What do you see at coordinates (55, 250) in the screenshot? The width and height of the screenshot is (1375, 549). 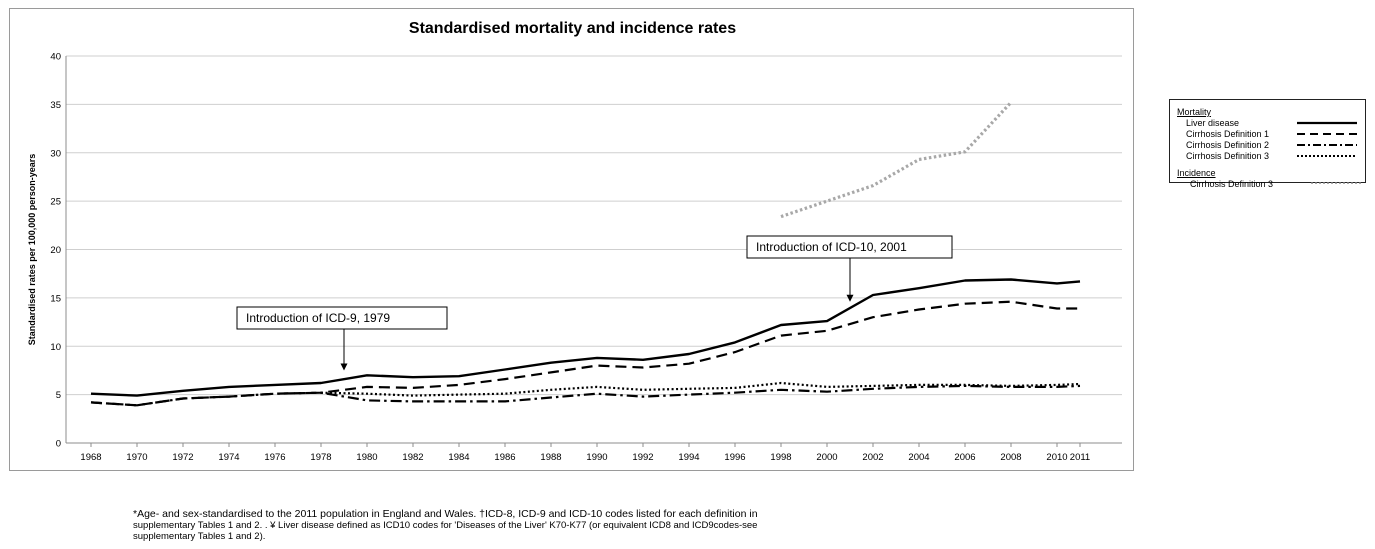 I see `y-tick-label: 20` at bounding box center [55, 250].